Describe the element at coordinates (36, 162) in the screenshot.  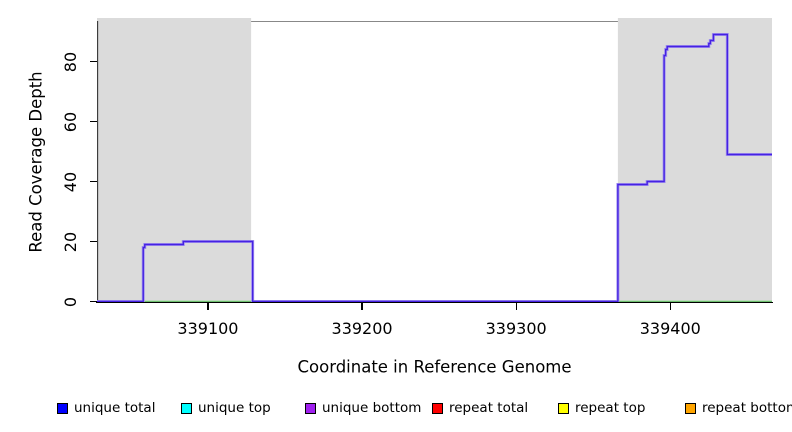
I see `y-axis-title: Read Coverage Depth` at that location.